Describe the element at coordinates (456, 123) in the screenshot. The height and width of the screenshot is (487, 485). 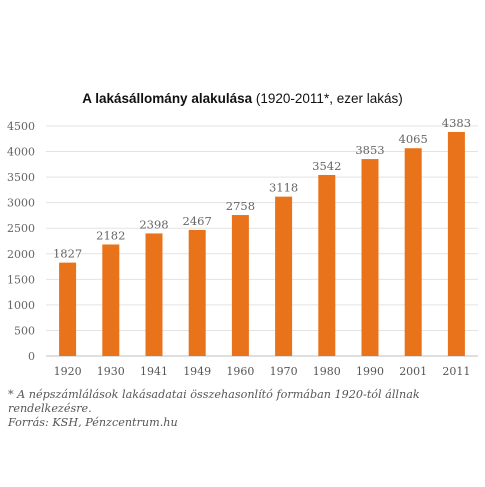
I see `data-label: 4383` at that location.